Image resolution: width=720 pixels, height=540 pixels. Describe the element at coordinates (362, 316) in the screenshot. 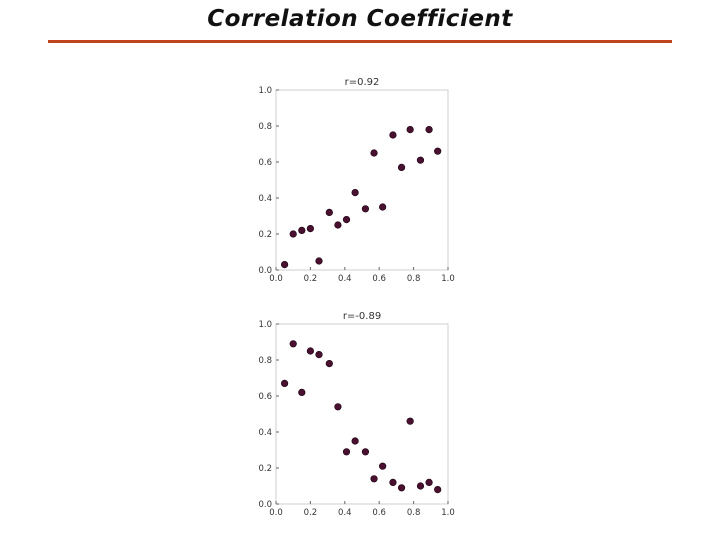

I see `chart-title: r=-0.89` at that location.